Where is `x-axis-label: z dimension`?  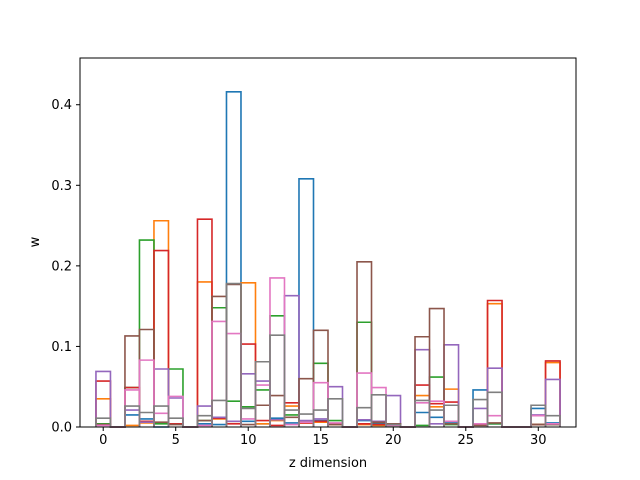
x-axis-label: z dimension is located at coordinates (328, 463).